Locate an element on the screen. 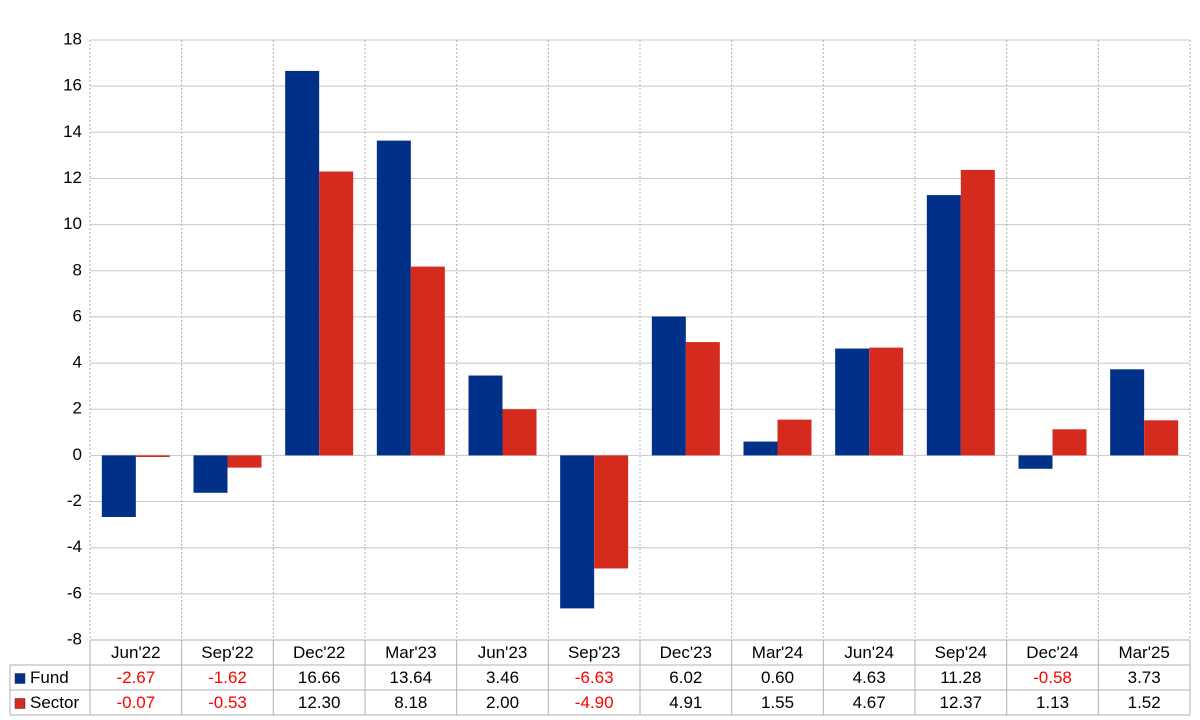  x-tick-label: Sep'24 is located at coordinates (961, 652).